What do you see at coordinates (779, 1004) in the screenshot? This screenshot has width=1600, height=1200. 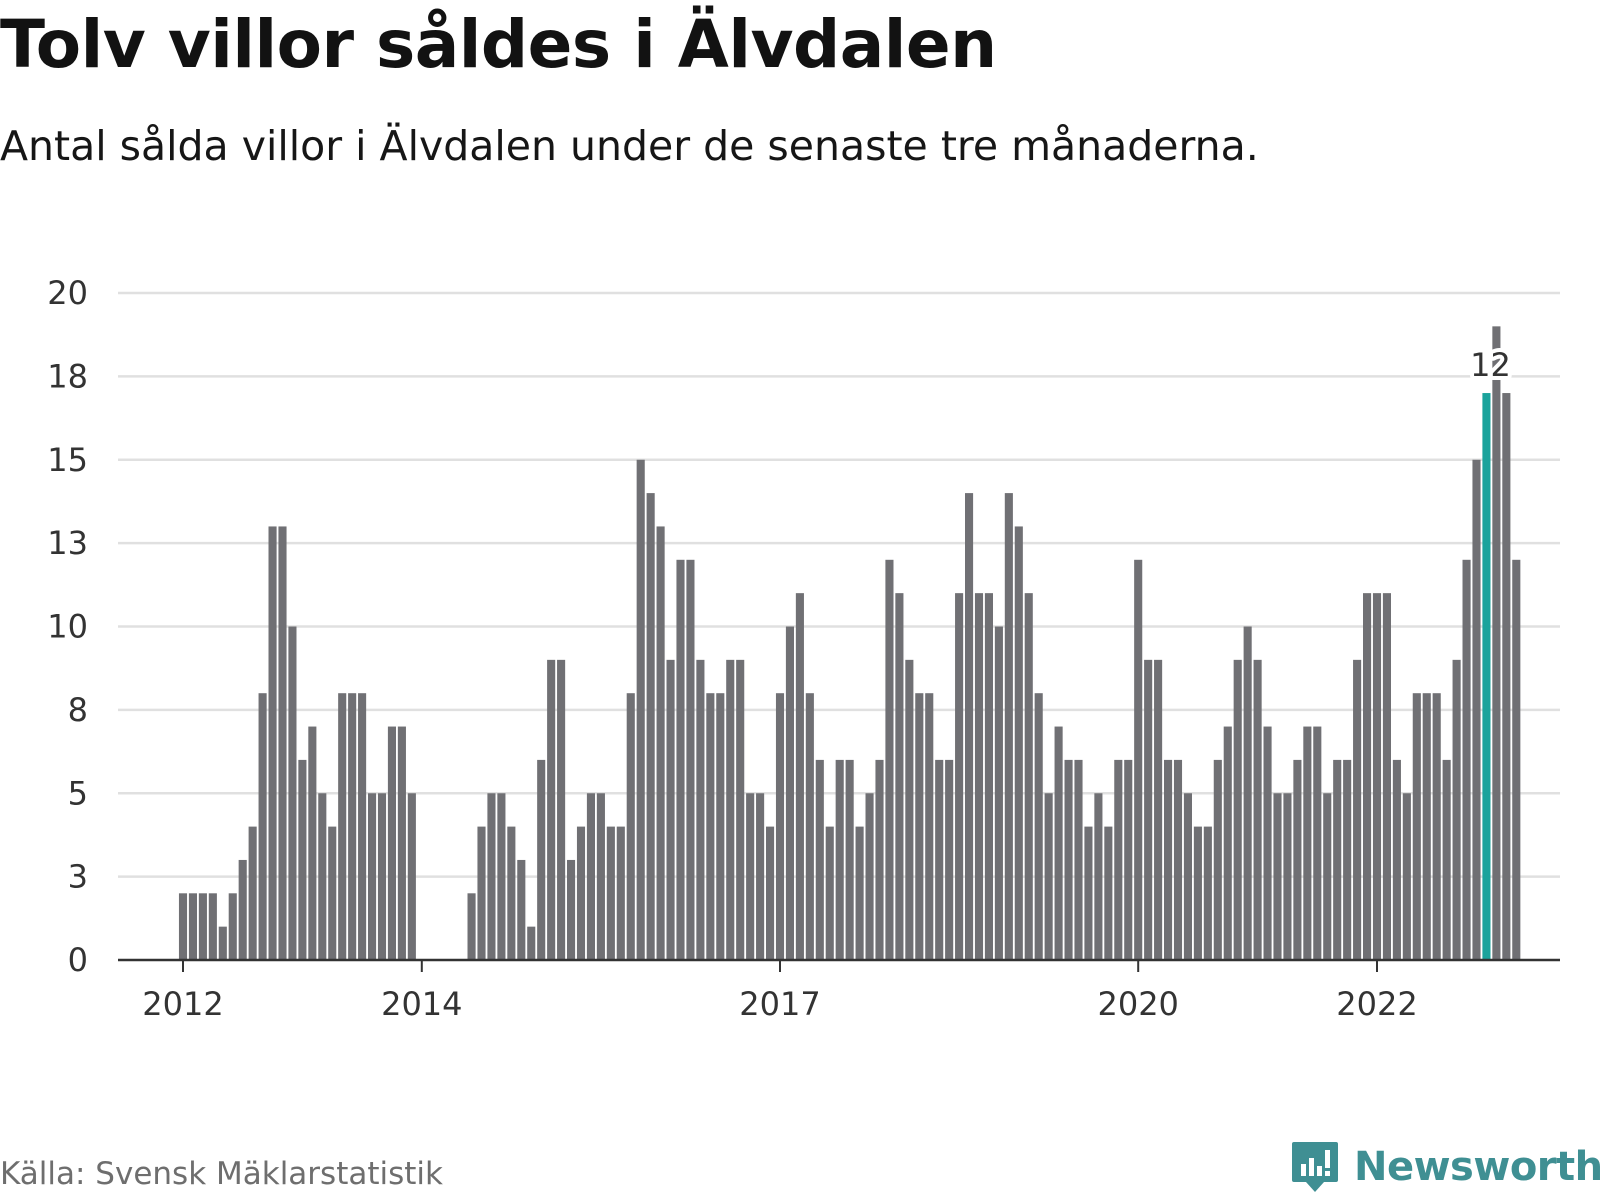 I see `x-tick-label: 2017` at bounding box center [779, 1004].